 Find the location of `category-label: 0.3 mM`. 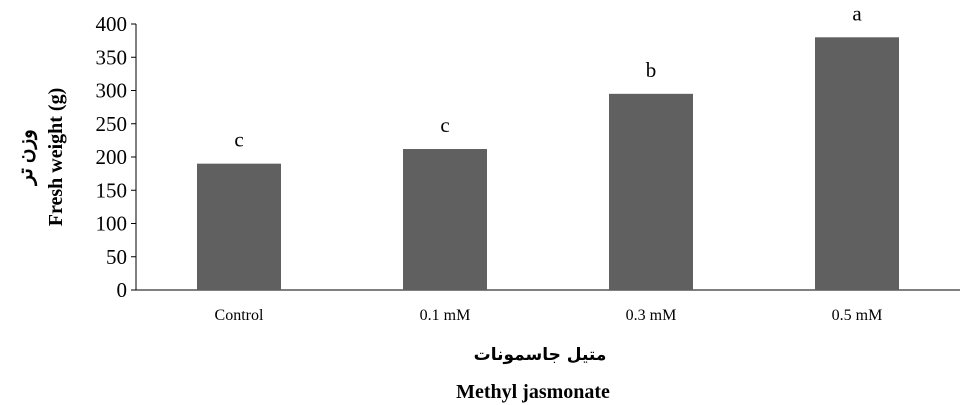

category-label: 0.3 mM is located at coordinates (651, 315).